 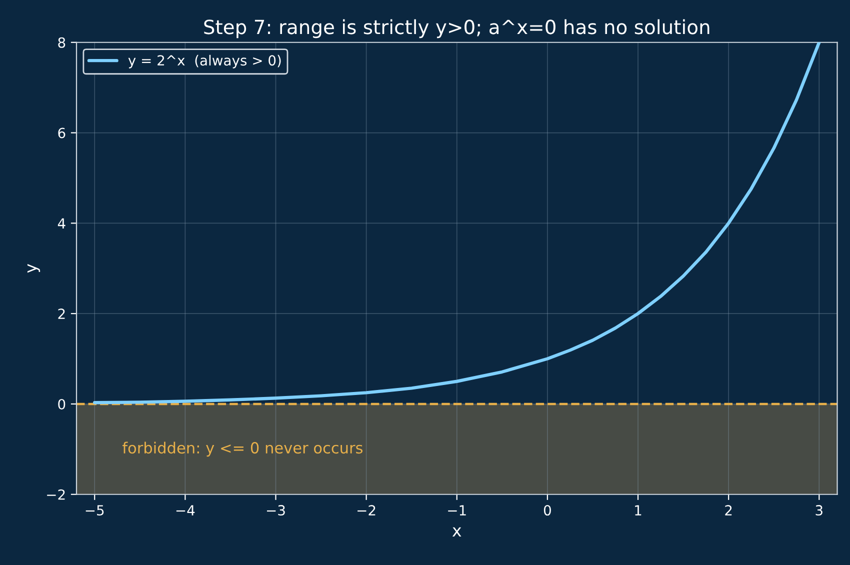 What do you see at coordinates (367, 510) in the screenshot?
I see `x-tick-label: −2` at bounding box center [367, 510].